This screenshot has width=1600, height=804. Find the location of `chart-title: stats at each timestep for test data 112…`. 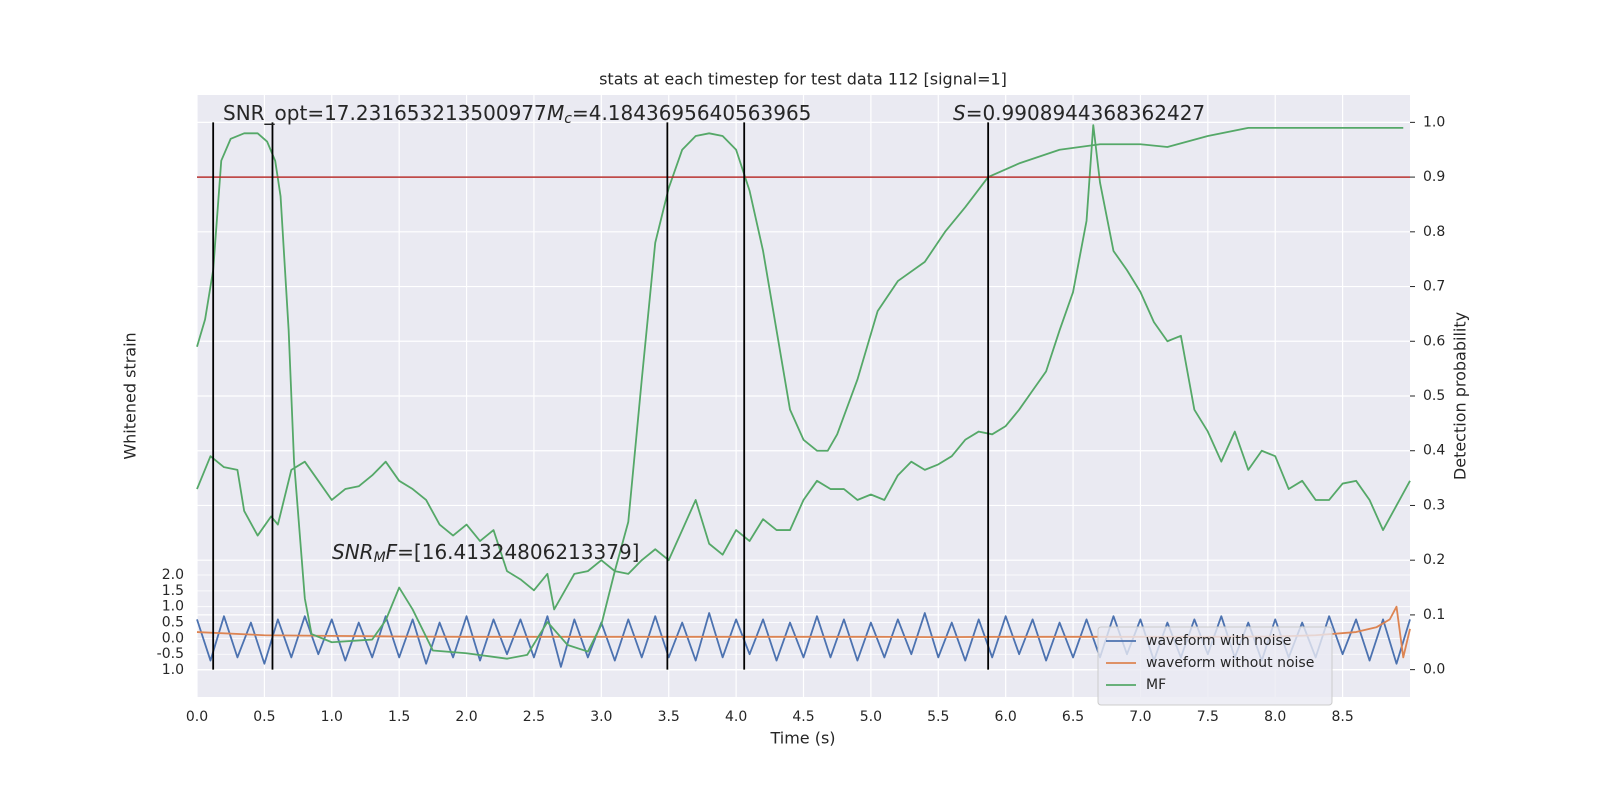

chart-title: stats at each timestep for test data 112… is located at coordinates (803, 79).